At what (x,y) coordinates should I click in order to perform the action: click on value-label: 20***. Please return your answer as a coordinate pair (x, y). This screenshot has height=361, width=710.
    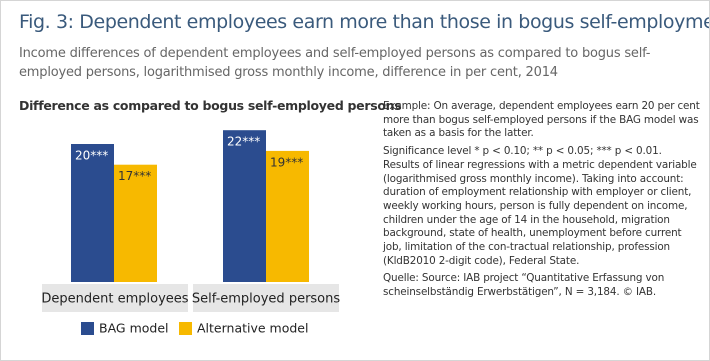
    Looking at the image, I should click on (91, 156).